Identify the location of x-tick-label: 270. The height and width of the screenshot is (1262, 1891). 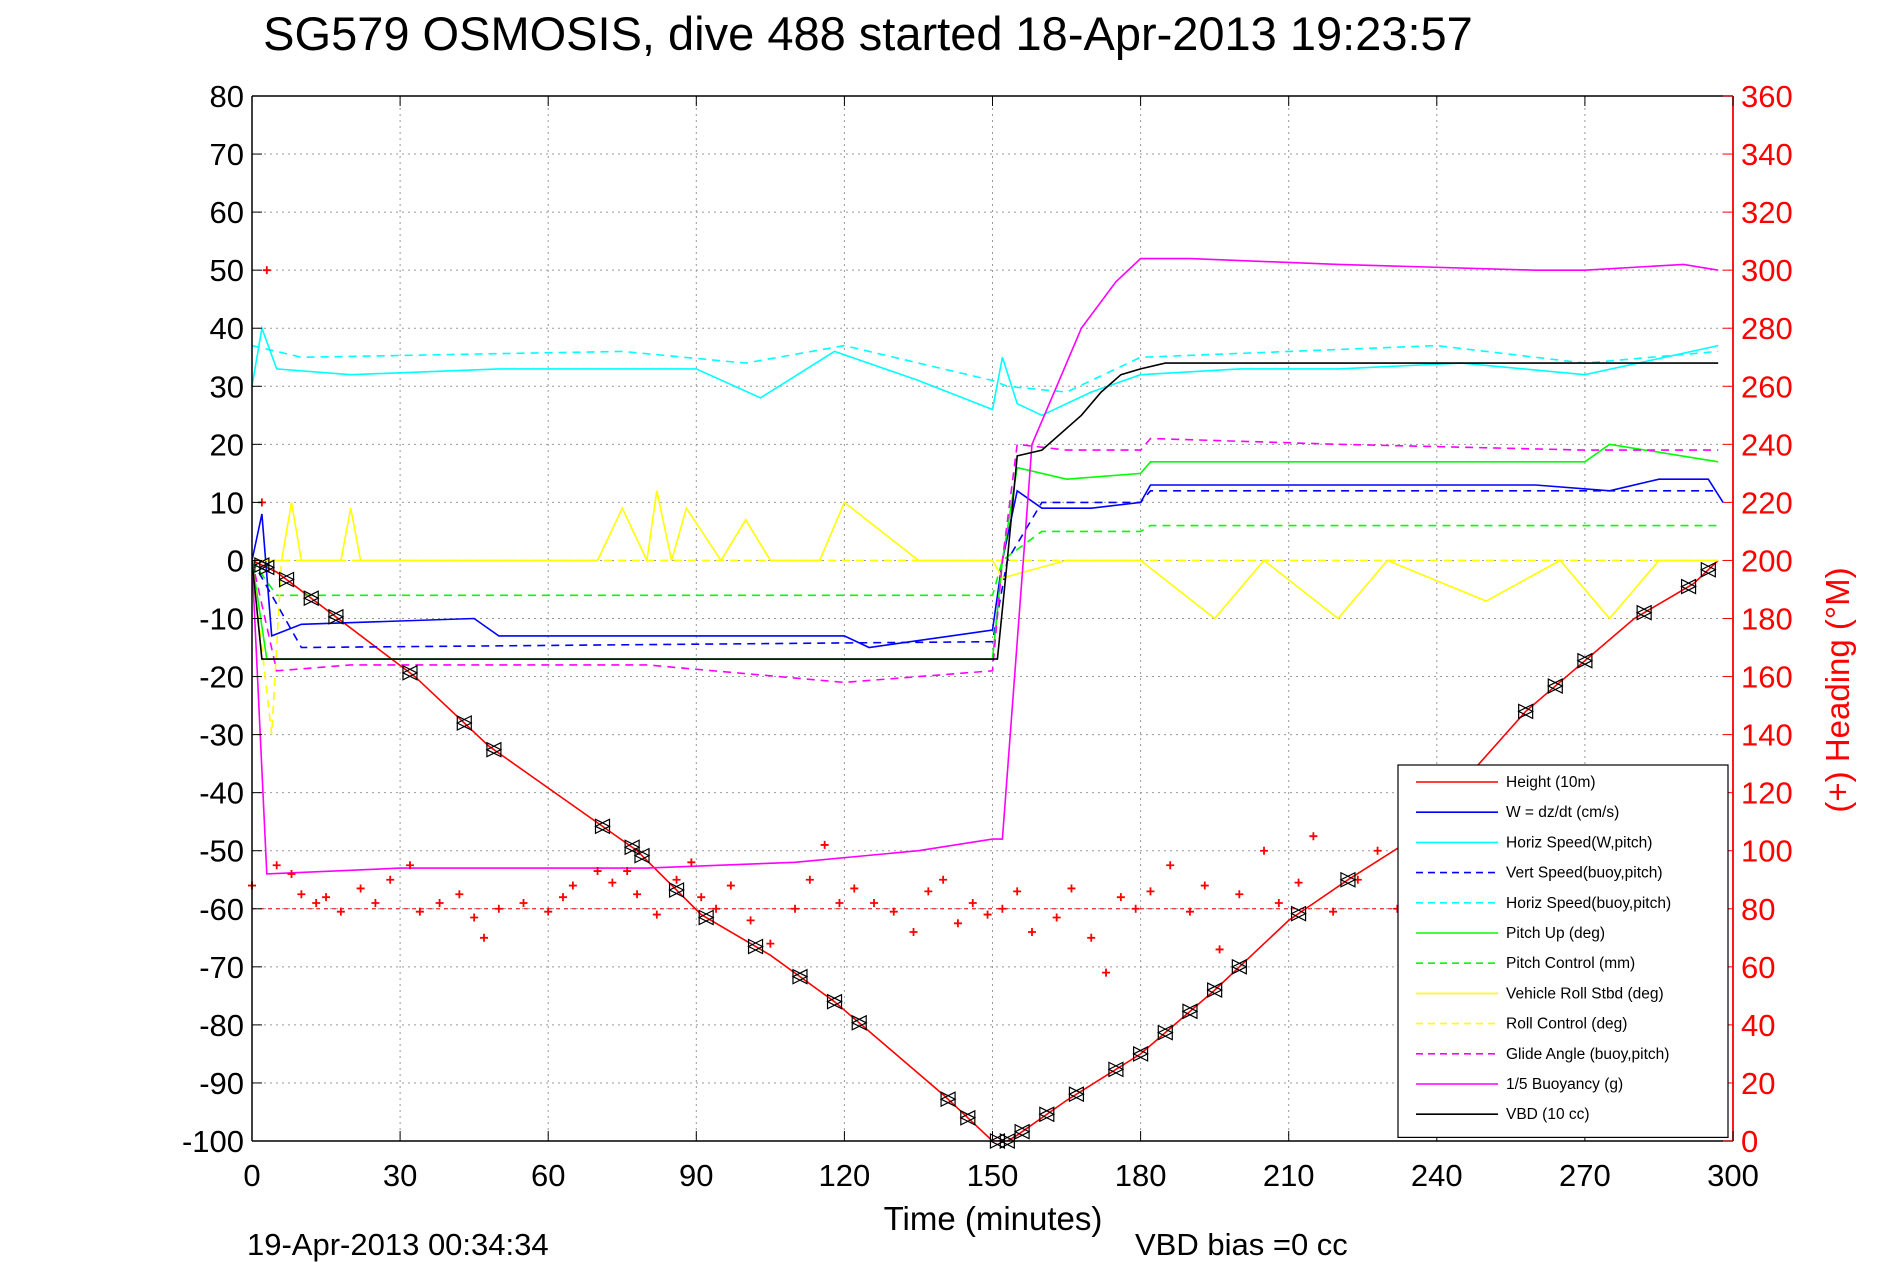
(1585, 1175).